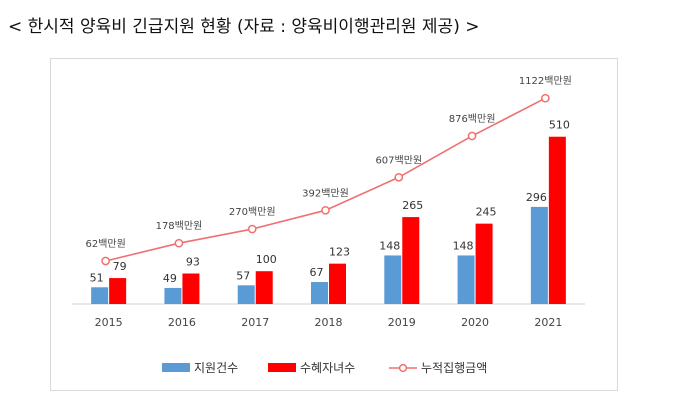 This screenshot has width=673, height=403. I want to click on label-support-count-2019: 148, so click(389, 245).